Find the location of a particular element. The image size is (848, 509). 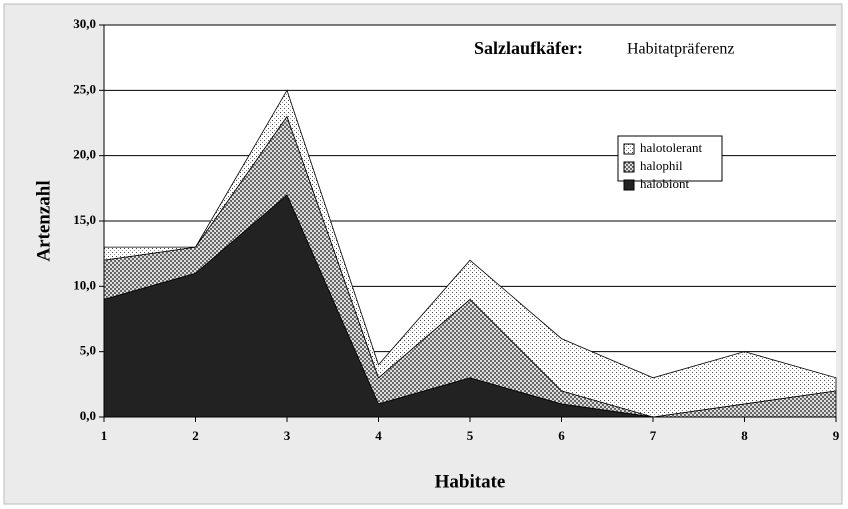

y-tick-label: 15,0 is located at coordinates (84, 219).